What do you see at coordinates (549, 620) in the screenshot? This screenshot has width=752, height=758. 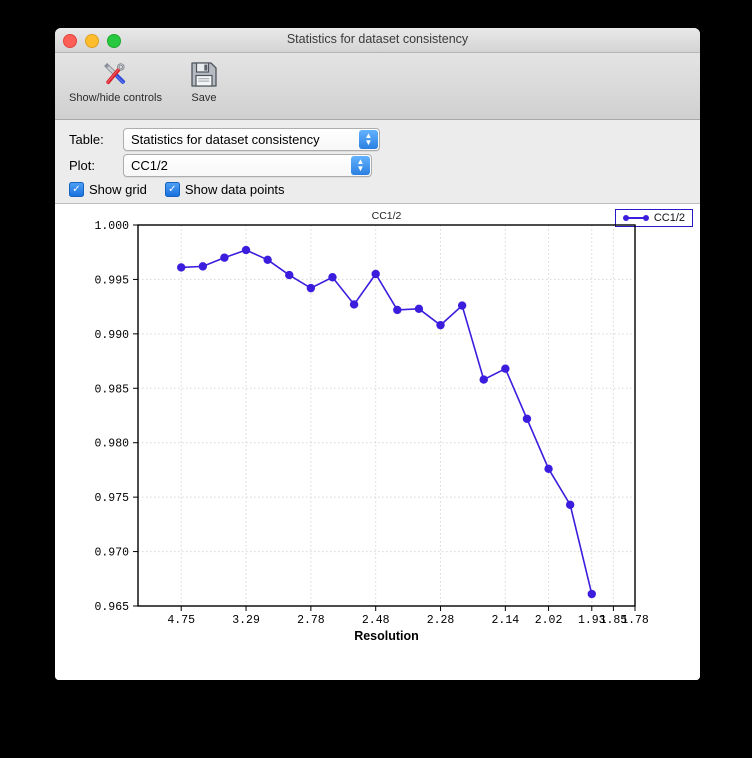 I see `svg-text: 2.02` at bounding box center [549, 620].